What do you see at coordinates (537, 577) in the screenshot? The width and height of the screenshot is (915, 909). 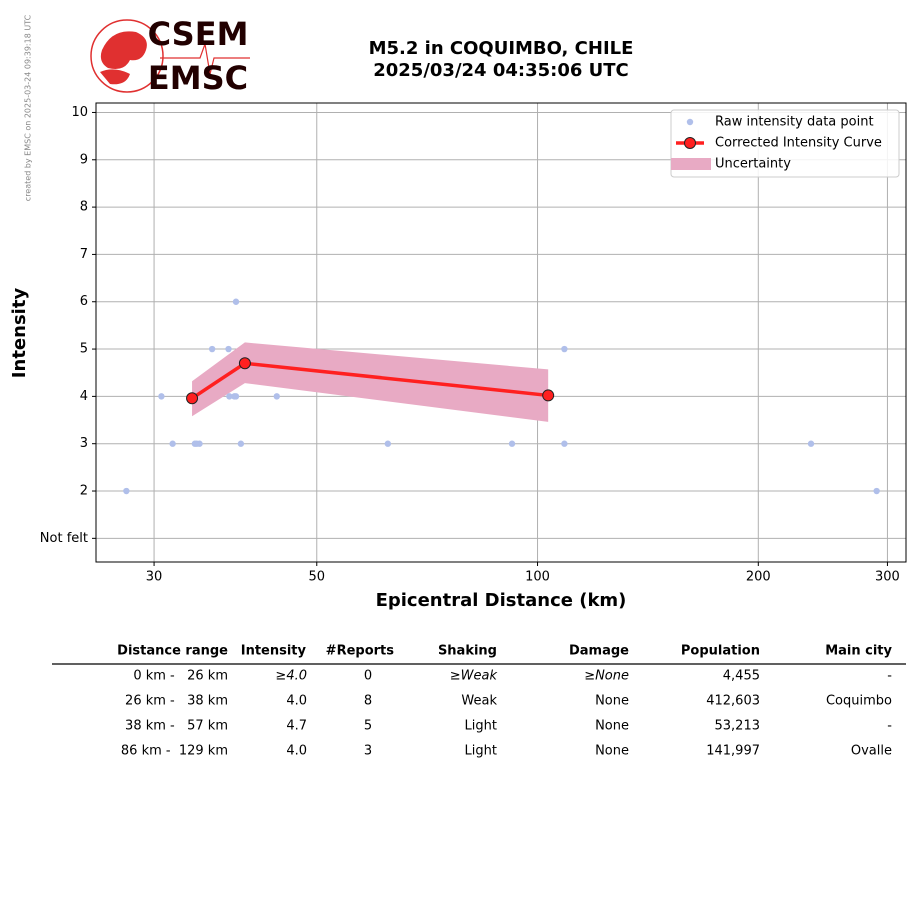 I see `x-tick-label: 100` at bounding box center [537, 577].